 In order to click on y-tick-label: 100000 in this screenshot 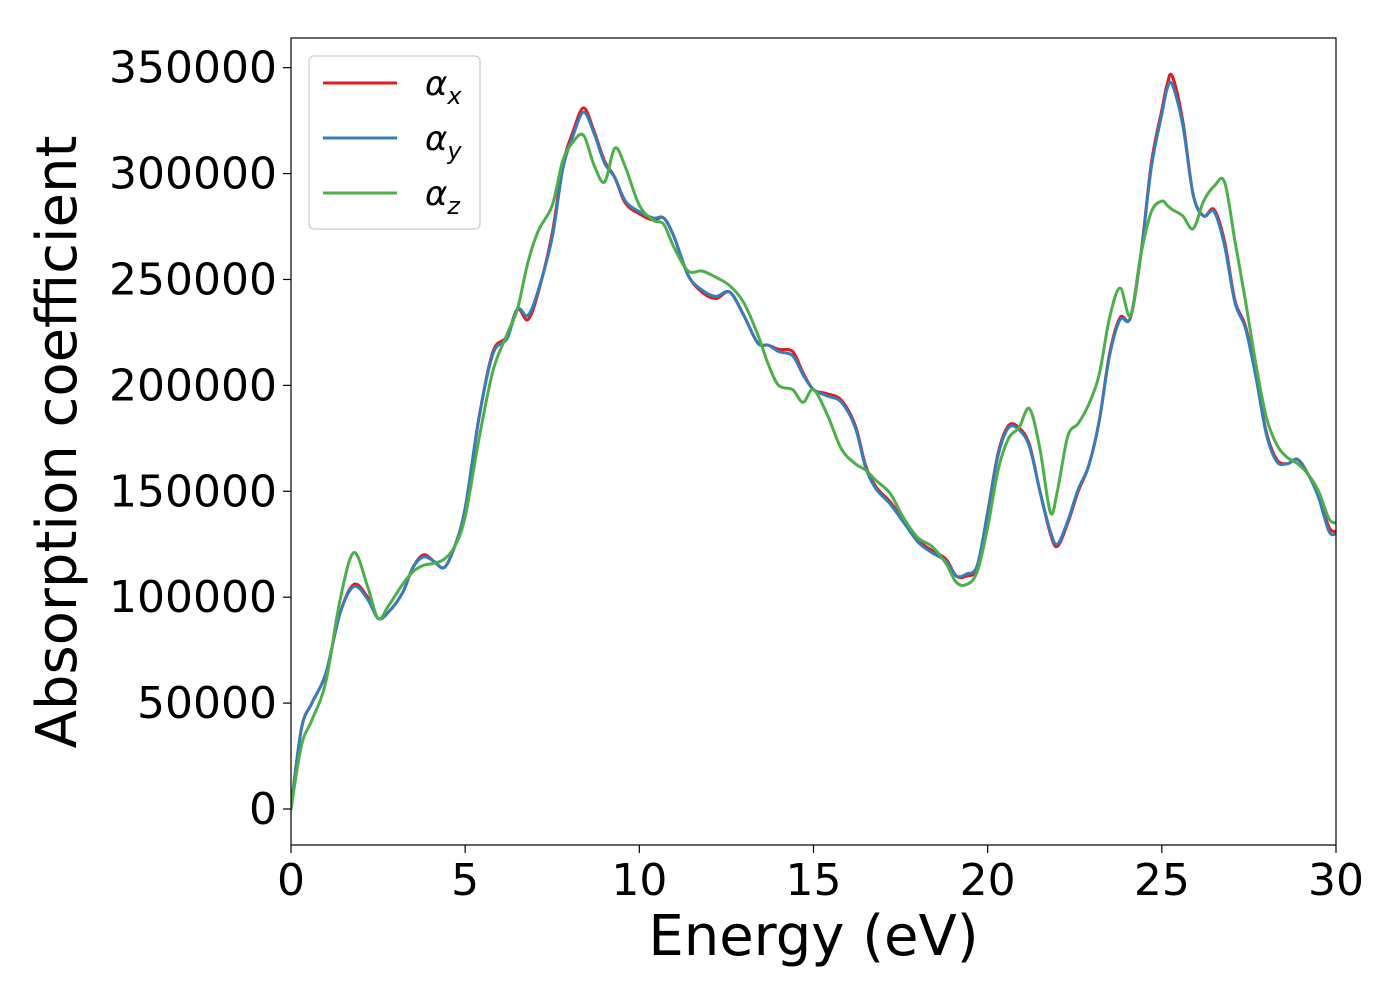, I will do `click(193, 597)`.